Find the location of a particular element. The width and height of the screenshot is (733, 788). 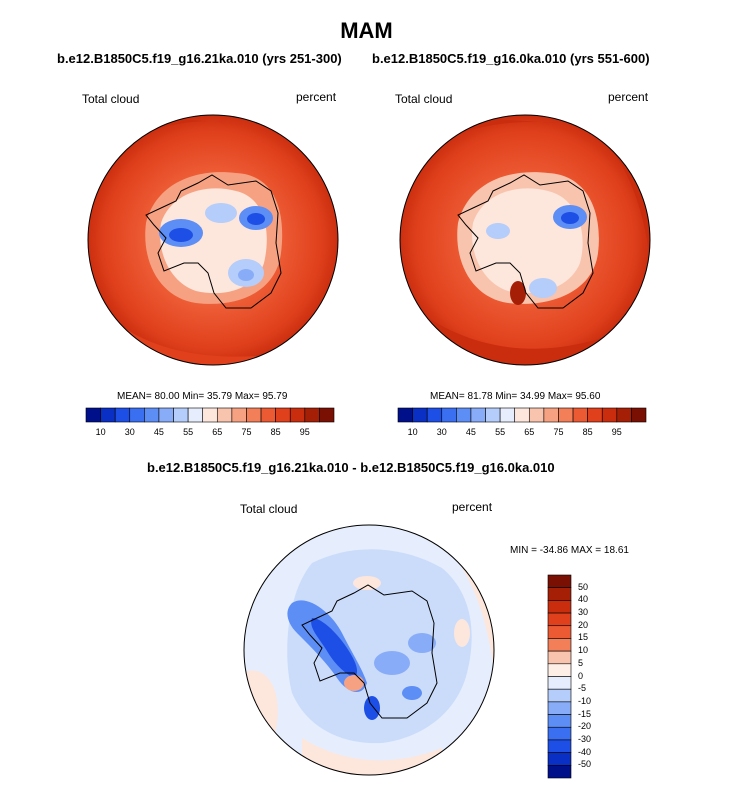

colorbar-tick-label: 40 is located at coordinates (583, 599).